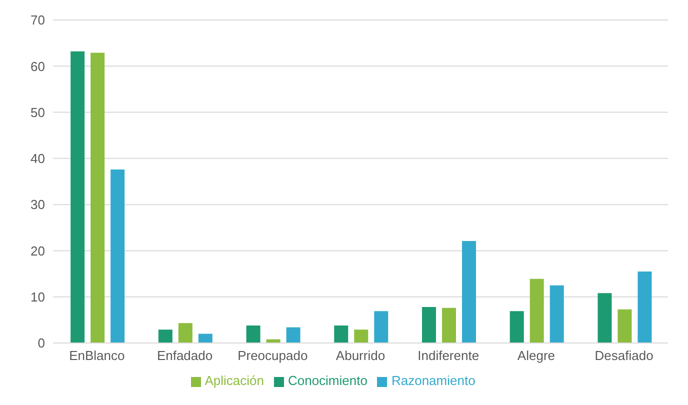  Describe the element at coordinates (624, 356) in the screenshot. I see `x-tick-label: Desafiado` at that location.